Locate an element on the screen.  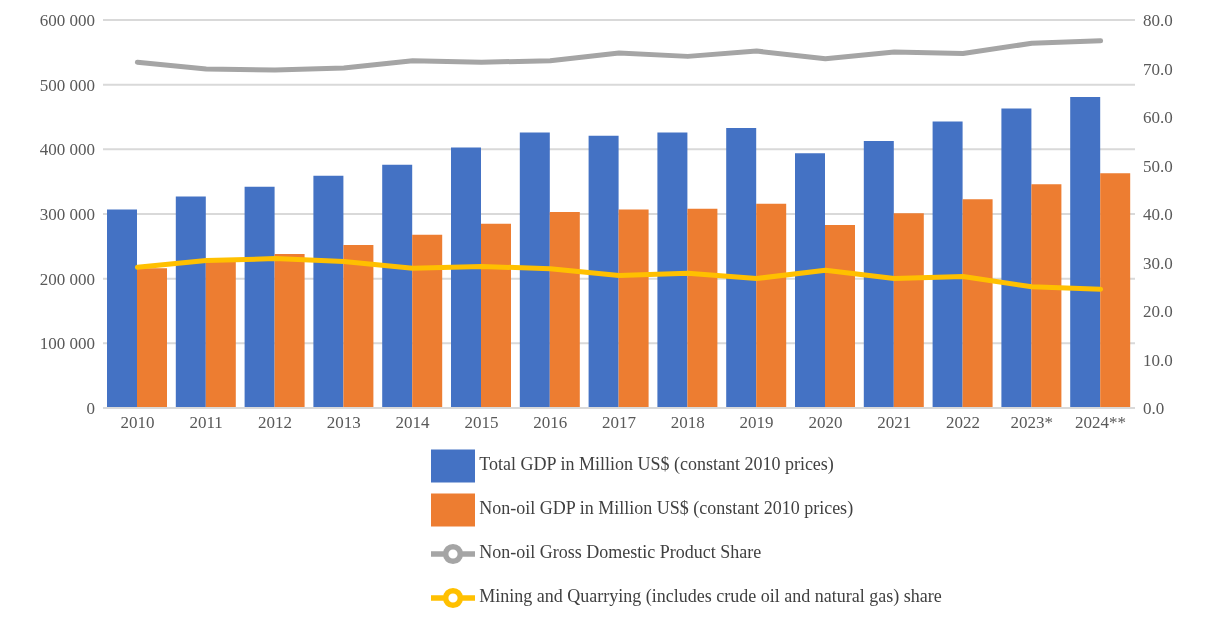
x-tick-label: 2022 is located at coordinates (963, 423).